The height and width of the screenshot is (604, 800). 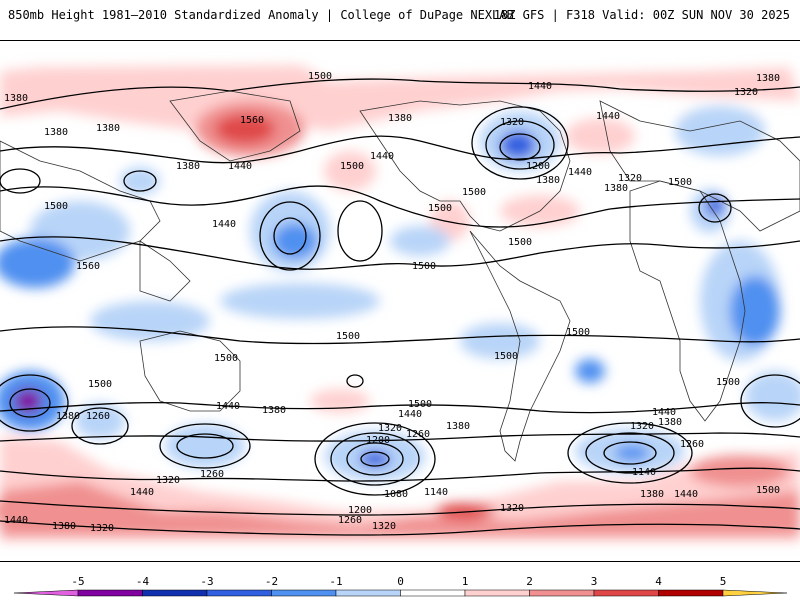 What do you see at coordinates (143, 581) in the screenshot?
I see `legend-tick-label: -4` at bounding box center [143, 581].